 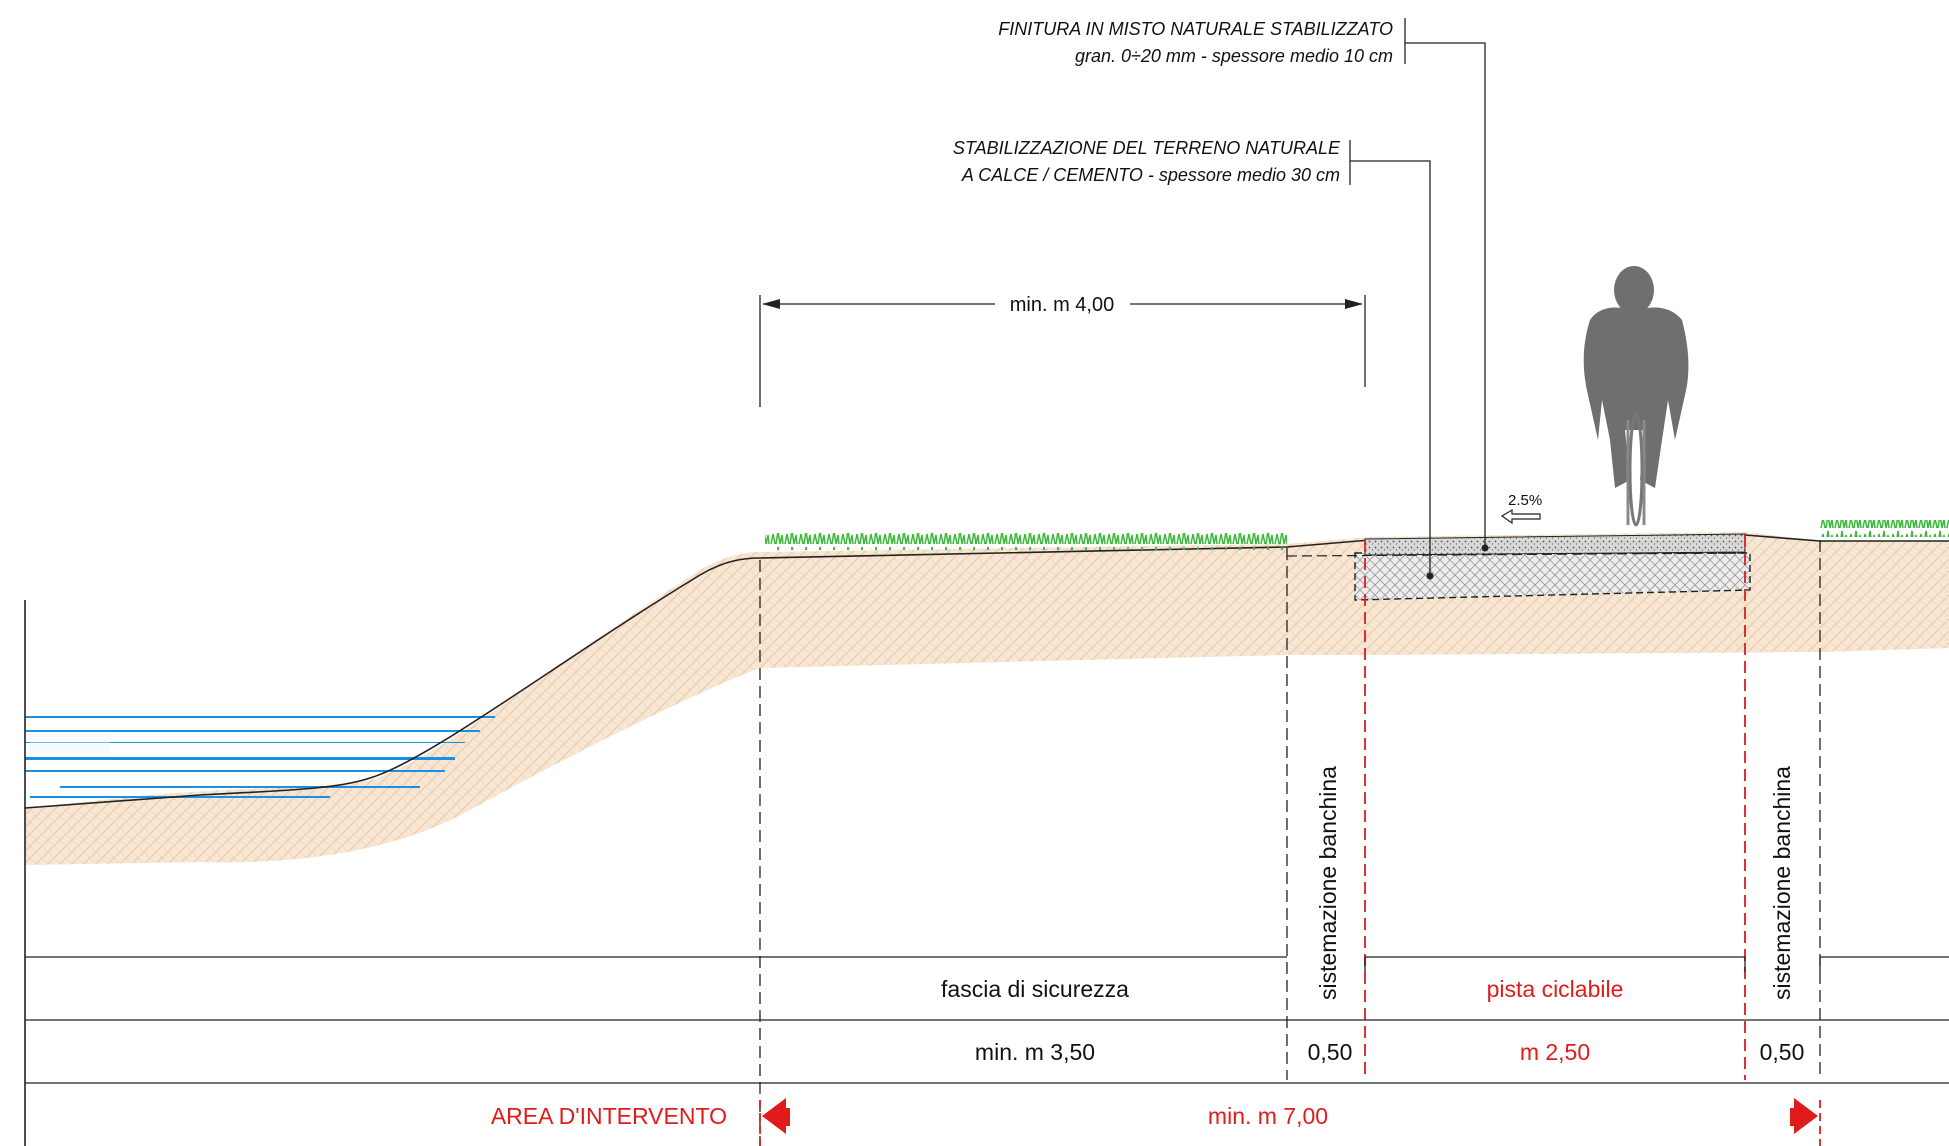 What do you see at coordinates (1147, 148) in the screenshot?
I see `stabilizzazione-note-line1: STABILIZZAZIONE DEL TERRENO NATURALE` at bounding box center [1147, 148].